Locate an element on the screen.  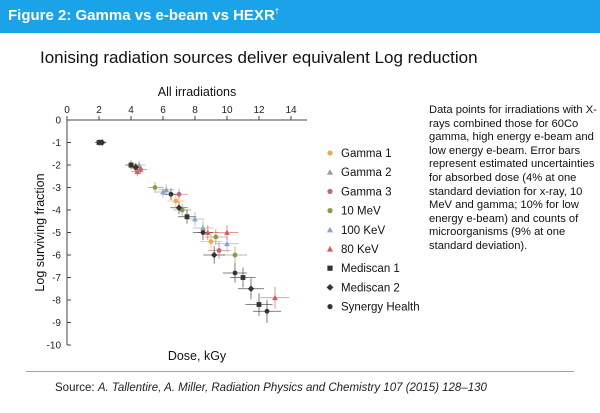
y-tick-label: 0 is located at coordinates (58, 121).